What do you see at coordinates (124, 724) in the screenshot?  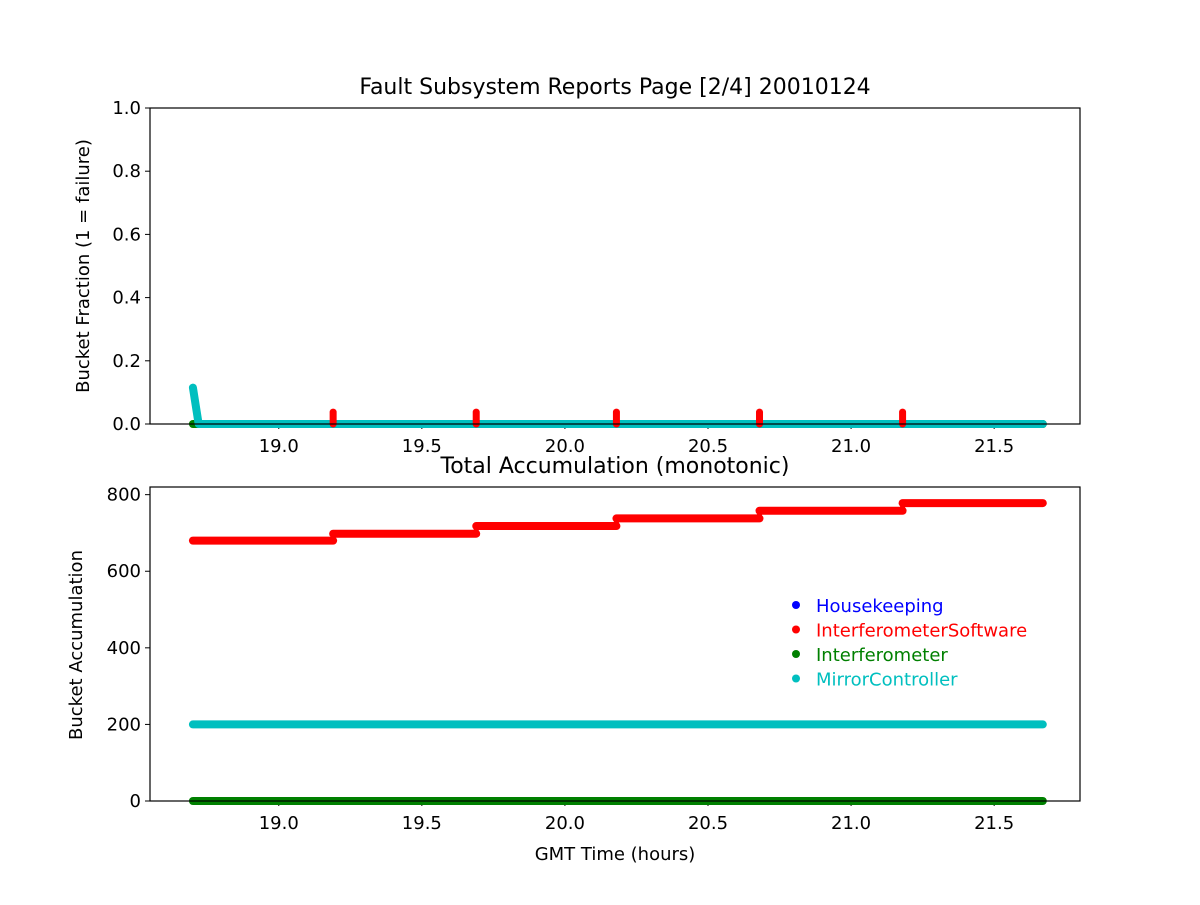 I see `bottom-y-tick-label: 200` at bounding box center [124, 724].